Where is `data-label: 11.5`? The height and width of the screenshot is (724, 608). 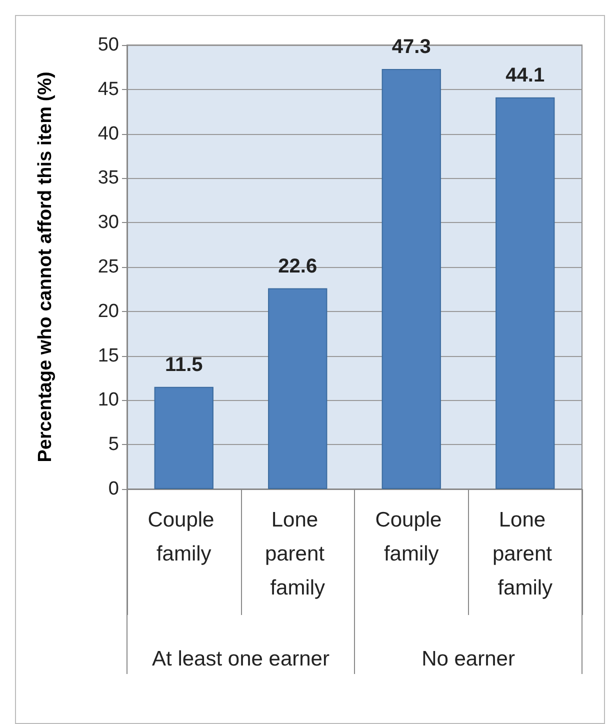
data-label: 11.5 is located at coordinates (183, 365).